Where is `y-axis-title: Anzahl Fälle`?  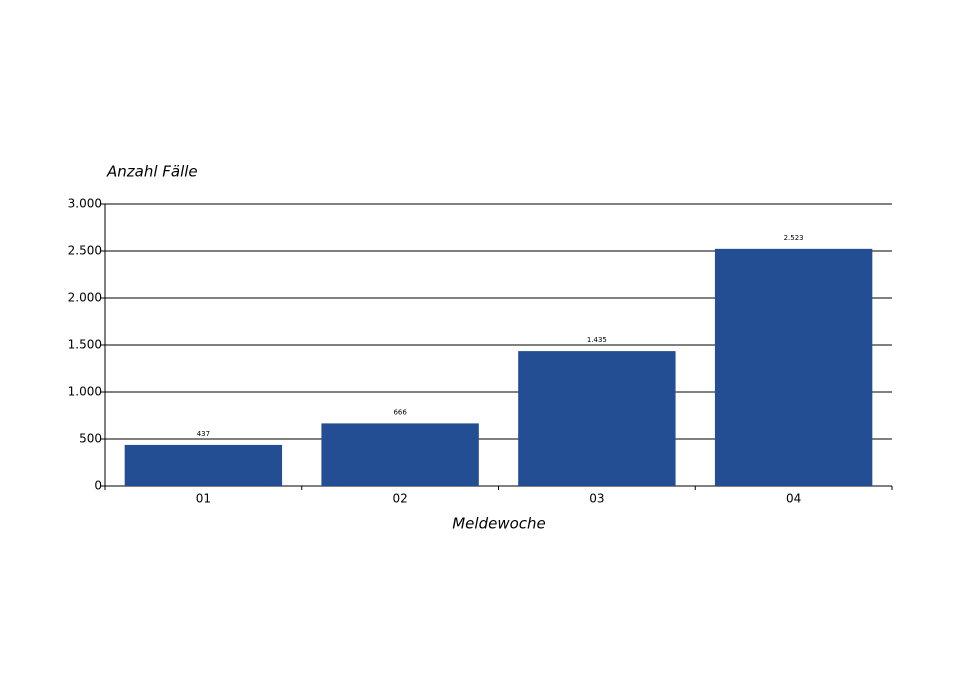
y-axis-title: Anzahl Fälle is located at coordinates (152, 172).